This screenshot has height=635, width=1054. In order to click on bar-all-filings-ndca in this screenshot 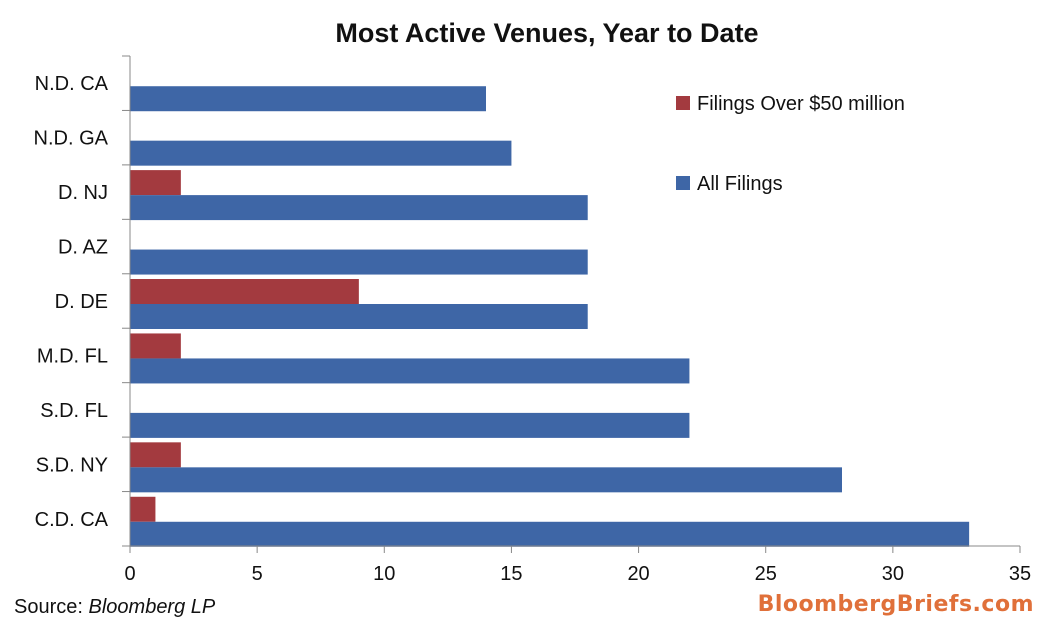, I will do `click(308, 99)`.